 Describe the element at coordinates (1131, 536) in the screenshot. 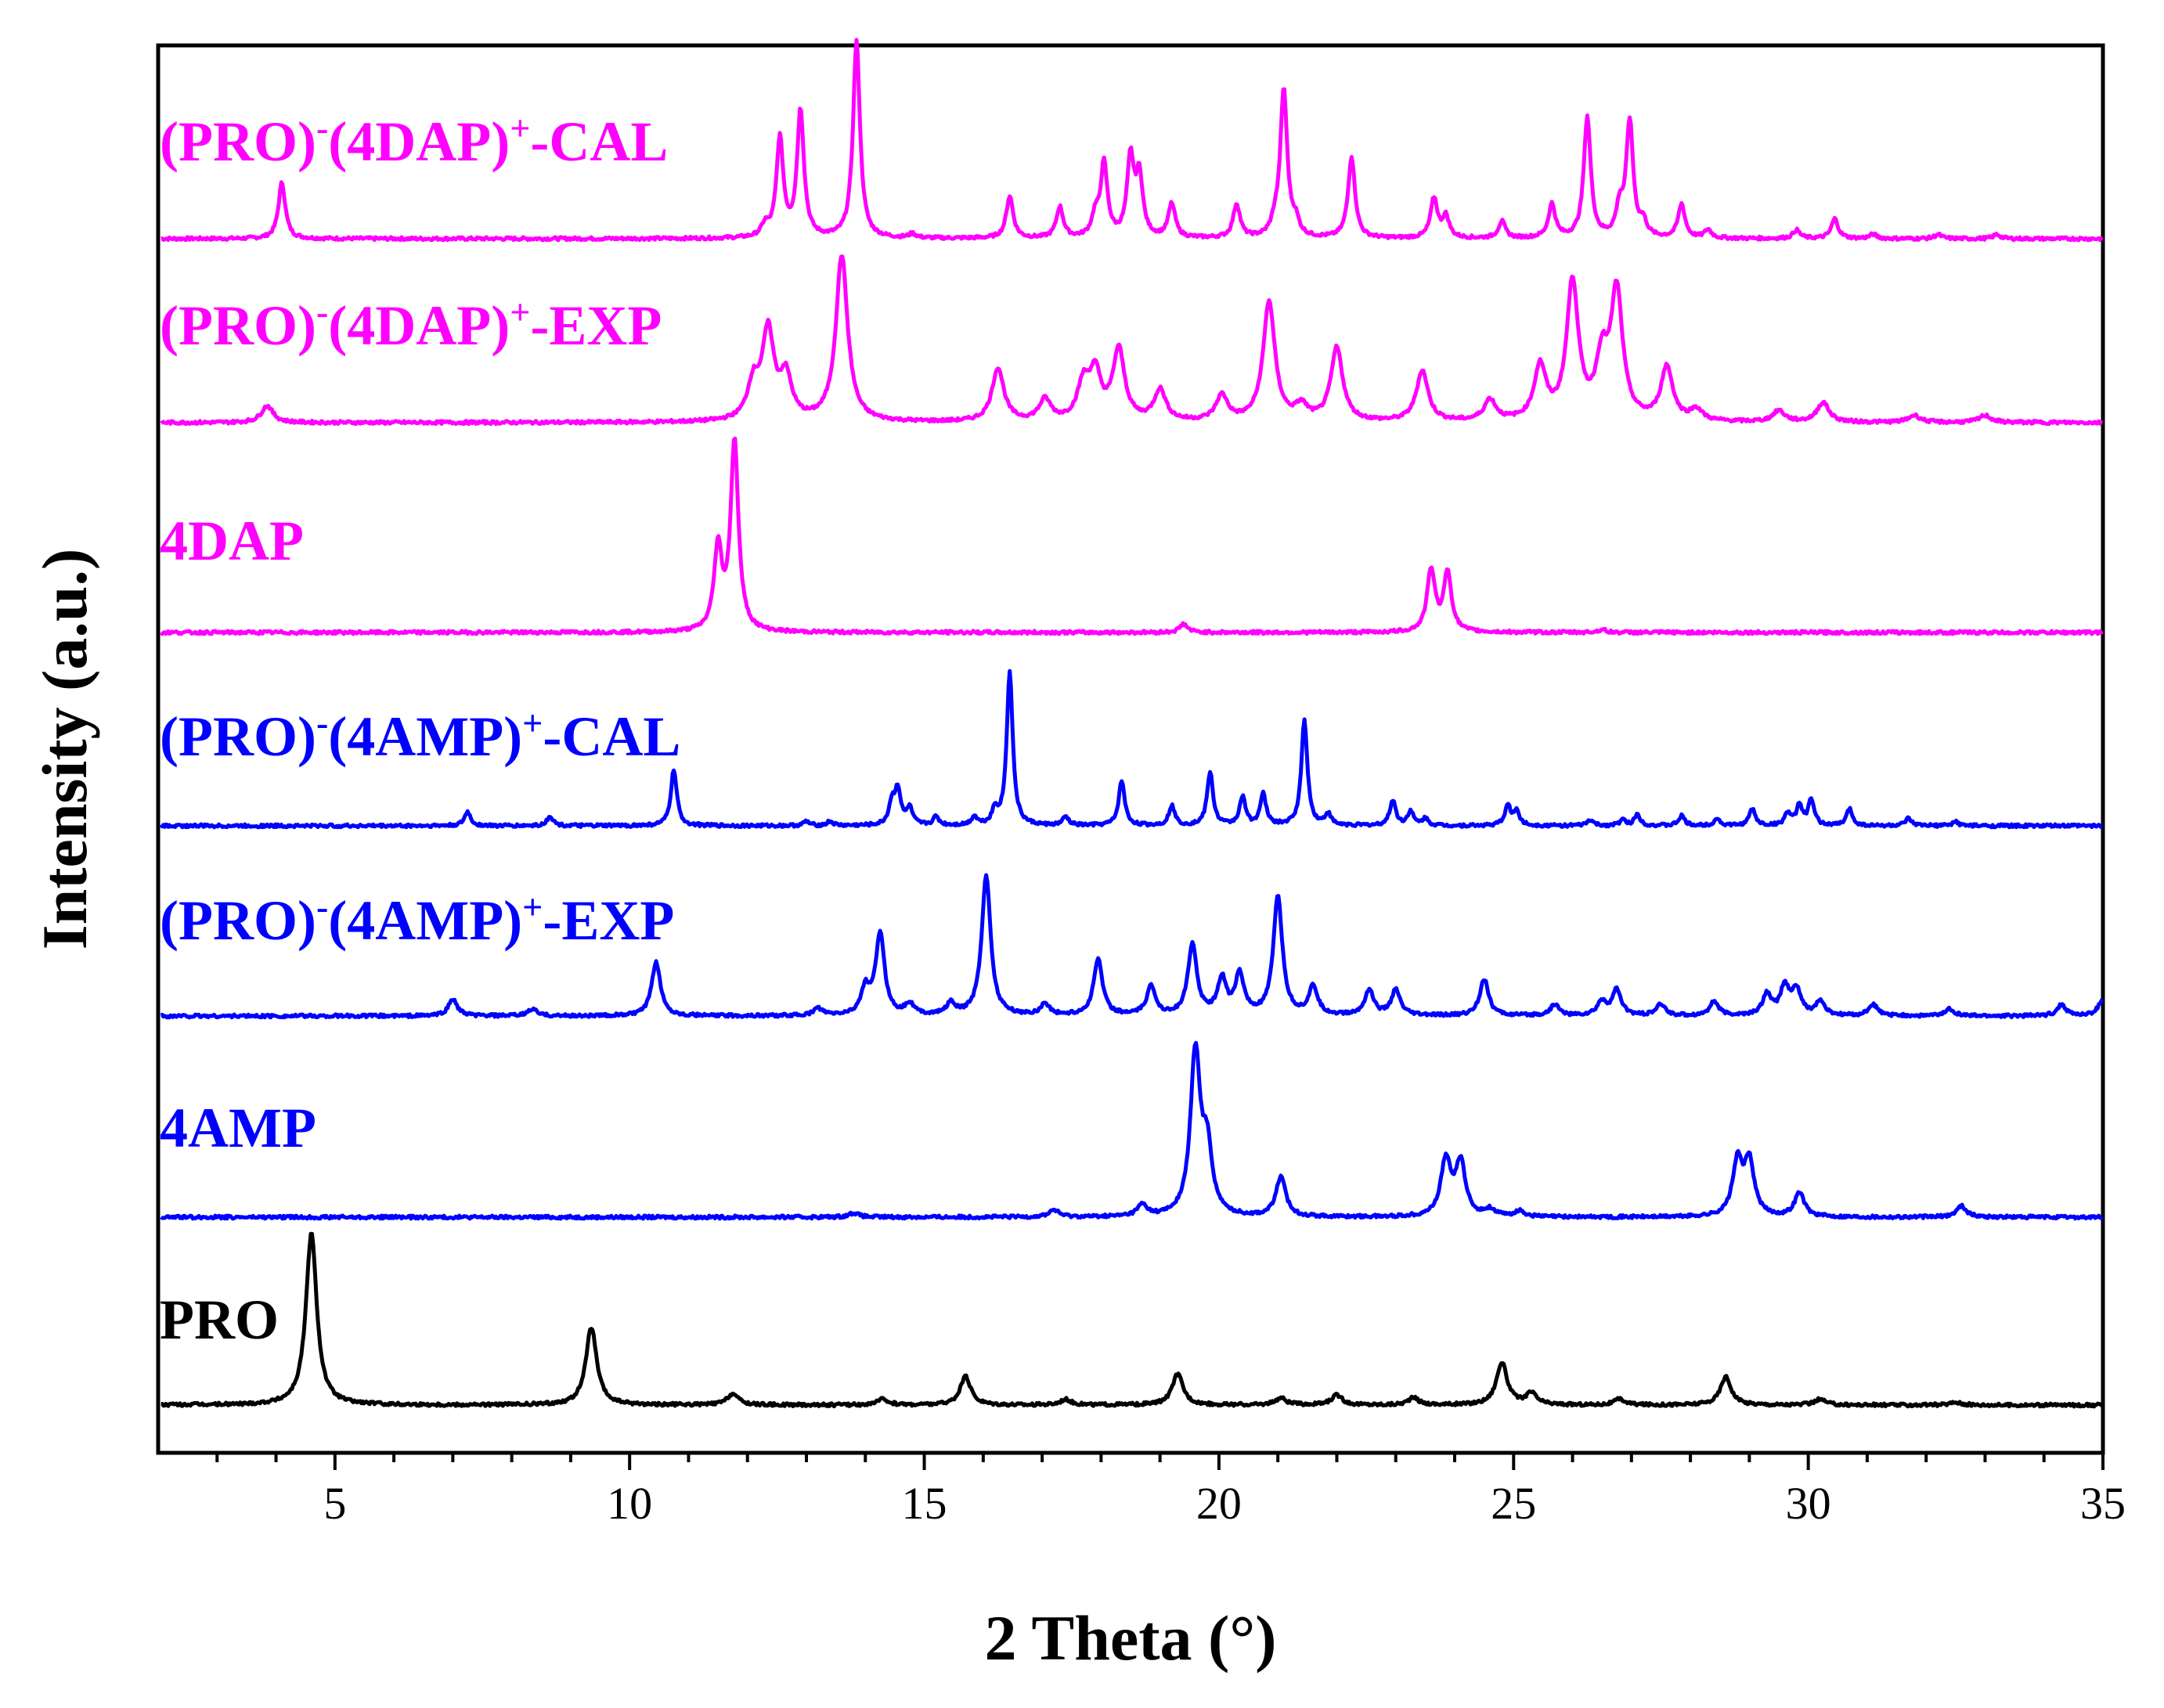

I see `trace-4dap` at that location.